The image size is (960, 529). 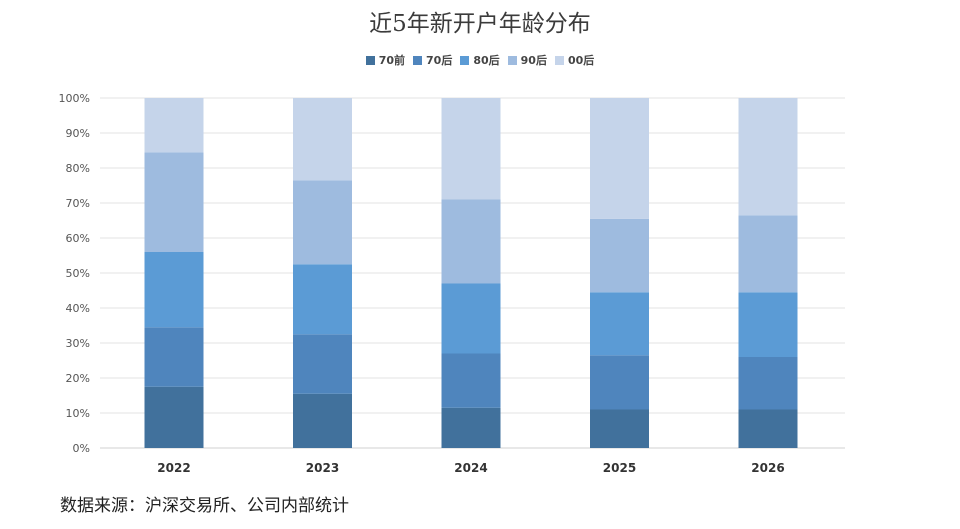 What do you see at coordinates (78, 343) in the screenshot?
I see `y-tick-label: 30%` at bounding box center [78, 343].